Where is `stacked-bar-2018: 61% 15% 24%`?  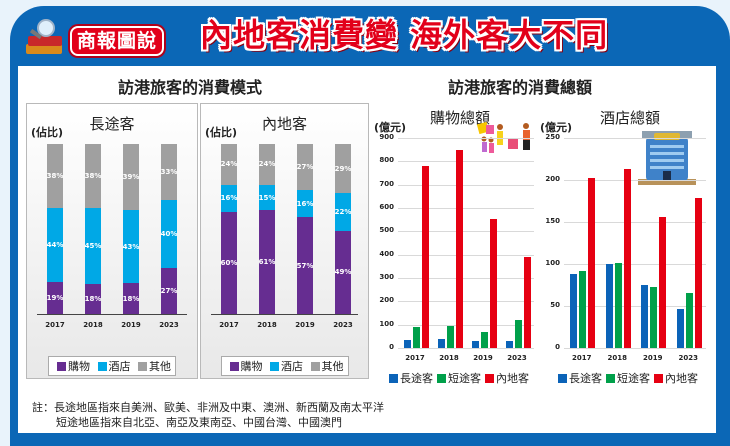 stacked-bar-2018: 61% 15% 24% is located at coordinates (267, 229).